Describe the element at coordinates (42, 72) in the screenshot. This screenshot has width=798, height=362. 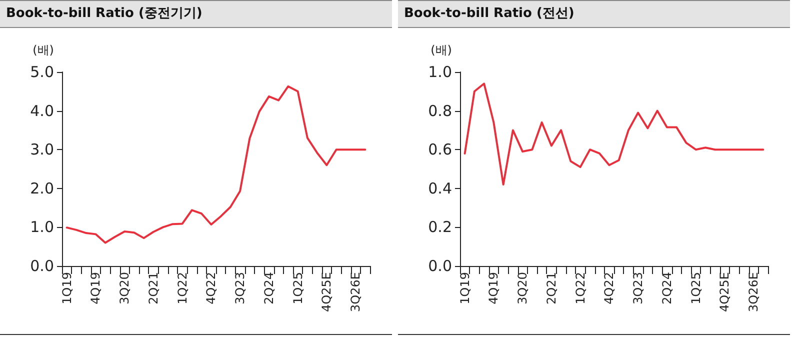
I see `y-tick-label: 5.0` at that location.